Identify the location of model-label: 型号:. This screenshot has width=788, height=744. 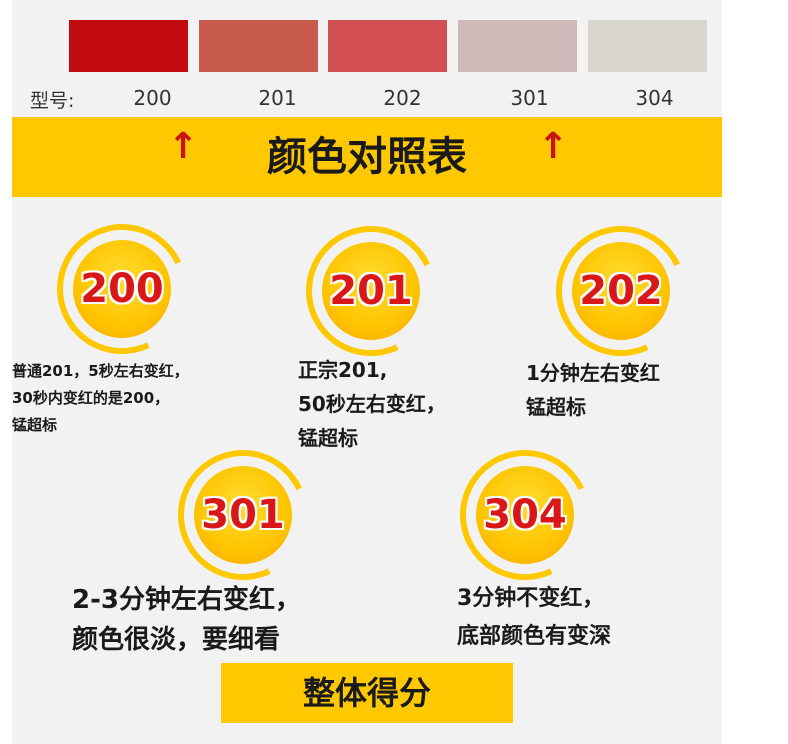
(52, 101).